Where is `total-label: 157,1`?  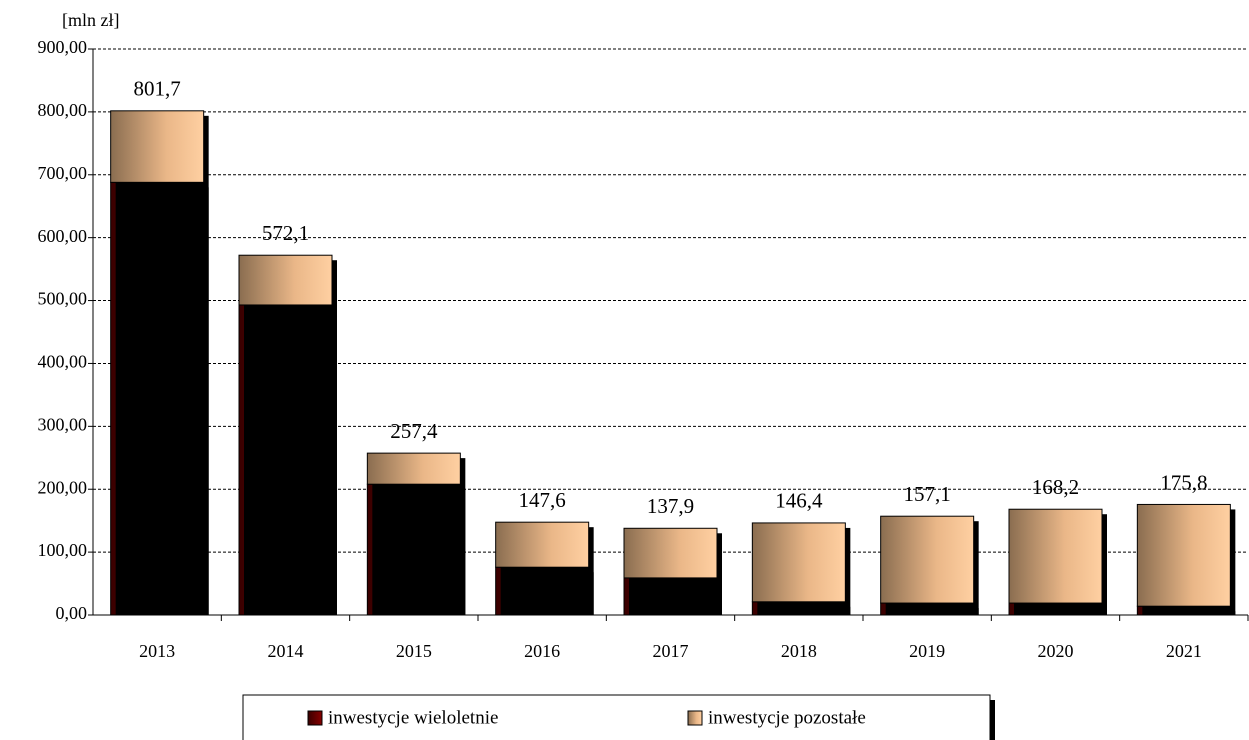
total-label: 157,1 is located at coordinates (927, 494).